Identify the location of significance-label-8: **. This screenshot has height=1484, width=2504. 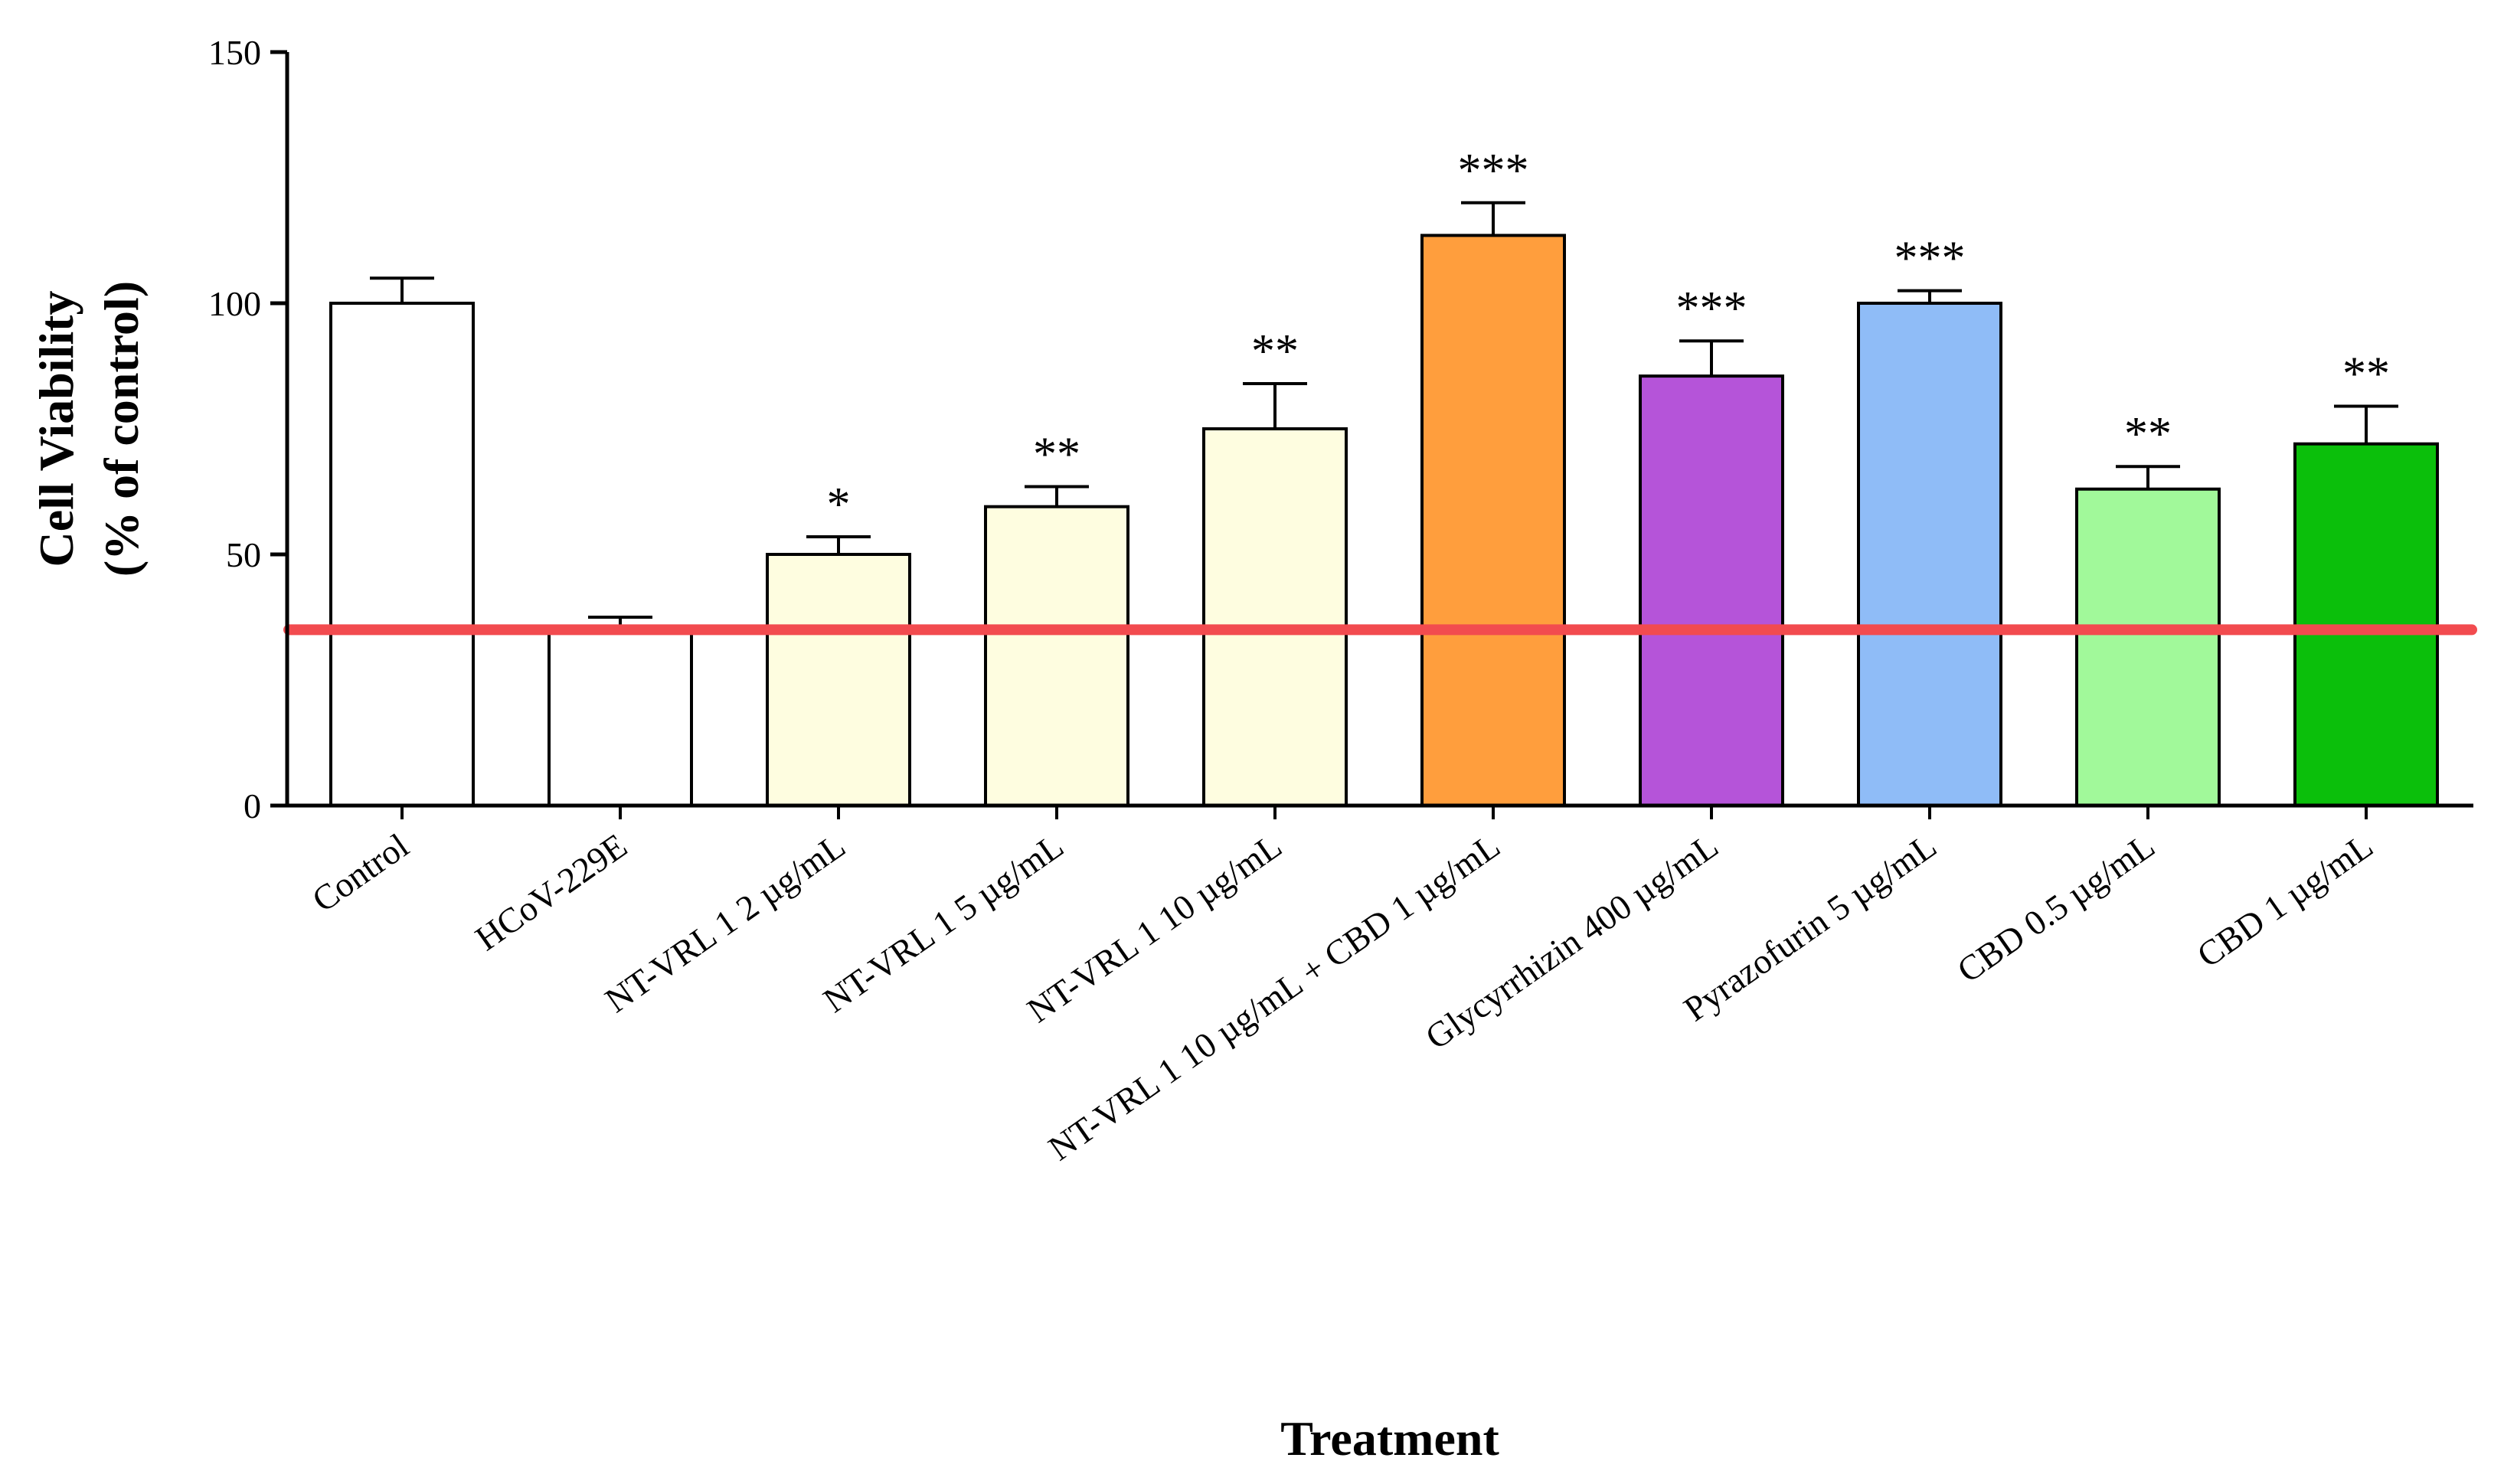
(2148, 434).